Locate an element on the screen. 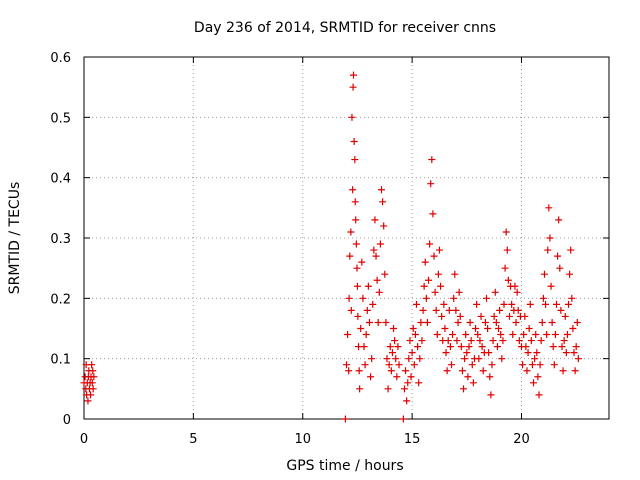 The height and width of the screenshot is (480, 640). y-tick-label: 0.5 is located at coordinates (60, 118).